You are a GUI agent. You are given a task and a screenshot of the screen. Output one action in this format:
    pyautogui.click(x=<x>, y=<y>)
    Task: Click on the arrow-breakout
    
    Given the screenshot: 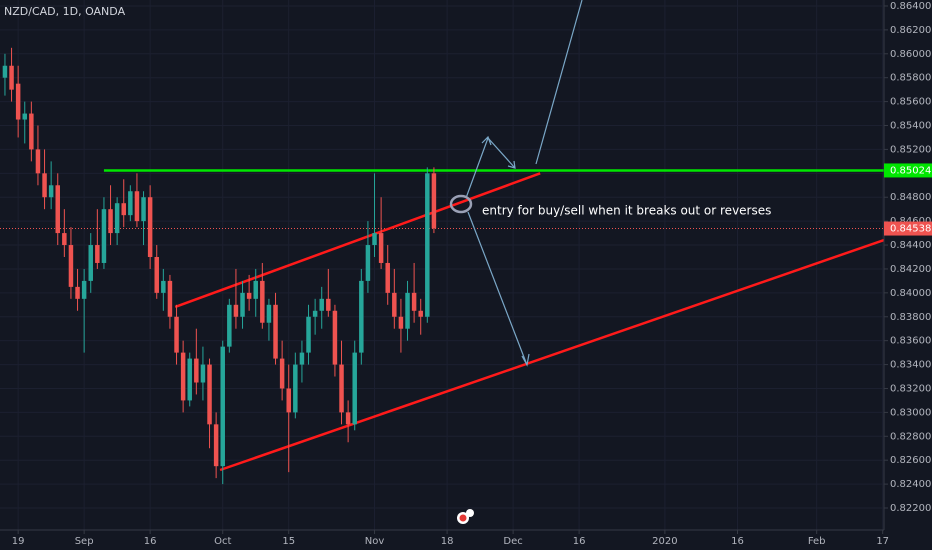 What is the action you would take?
    pyautogui.click(x=559, y=82)
    